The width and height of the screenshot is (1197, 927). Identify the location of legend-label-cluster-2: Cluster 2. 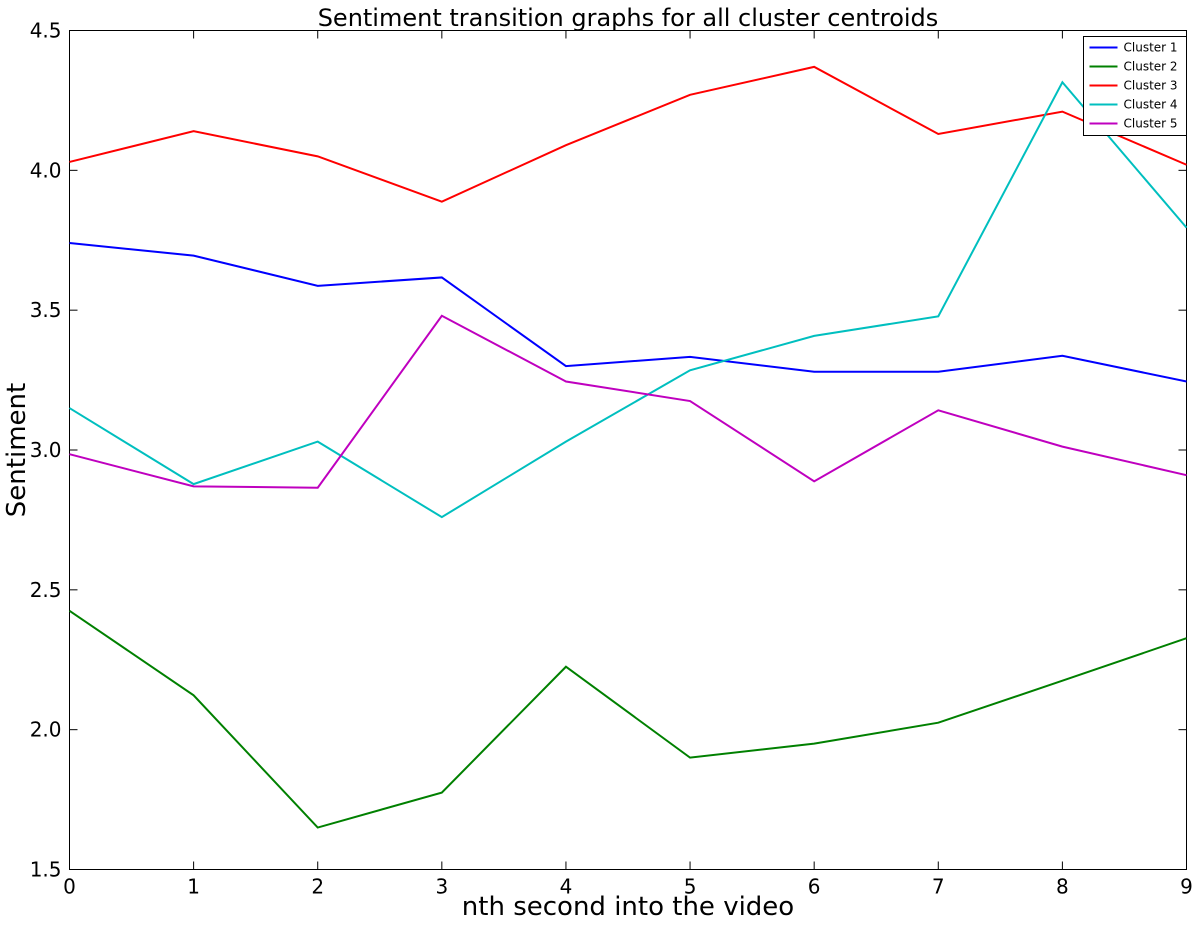
(1151, 67).